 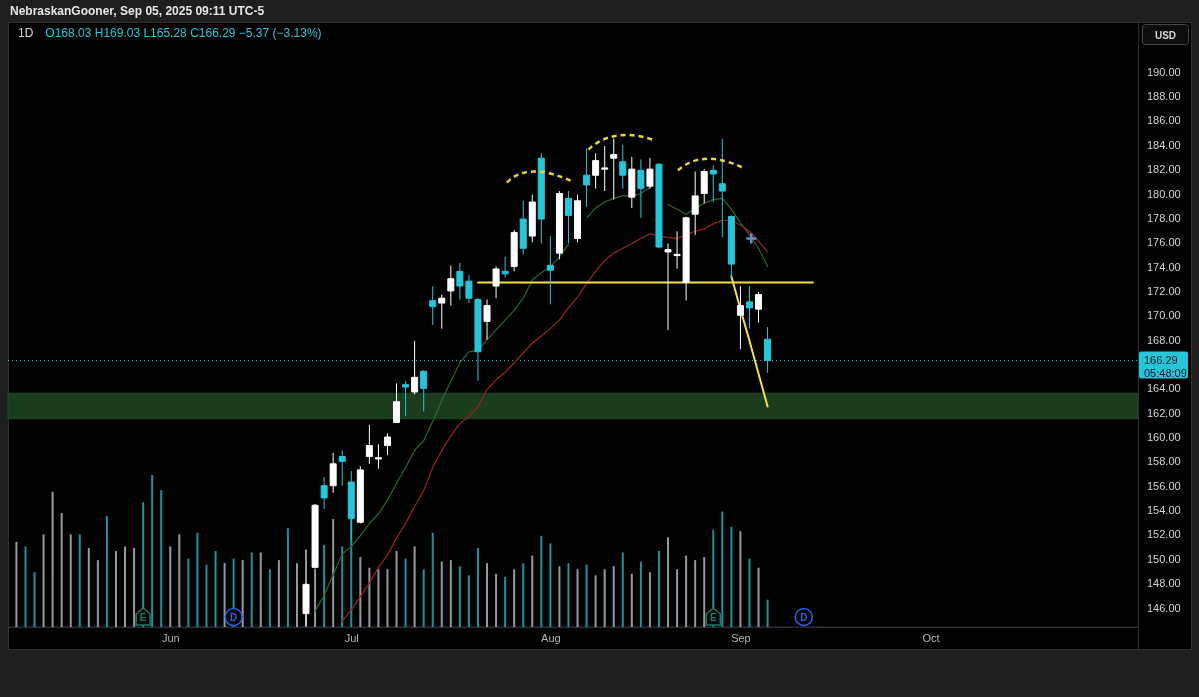 I want to click on y-tick-label: 172.00, so click(x=1164, y=290).